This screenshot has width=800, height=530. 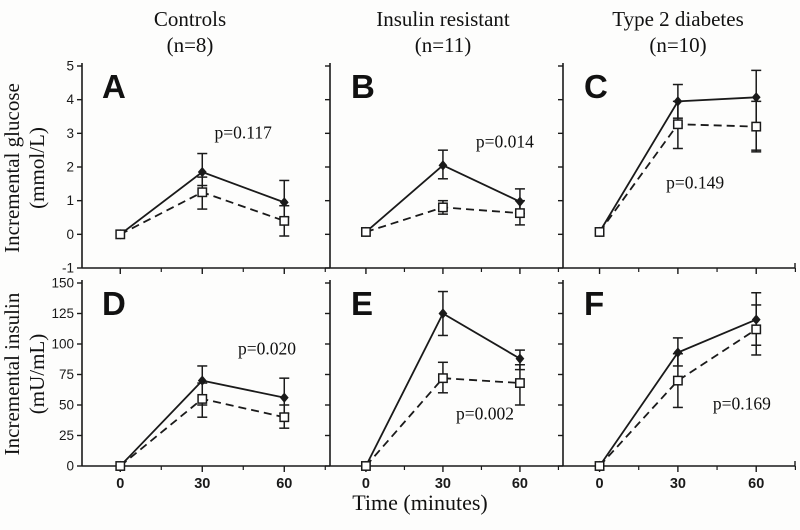 What do you see at coordinates (362, 303) in the screenshot?
I see `panel-letter-e: E` at bounding box center [362, 303].